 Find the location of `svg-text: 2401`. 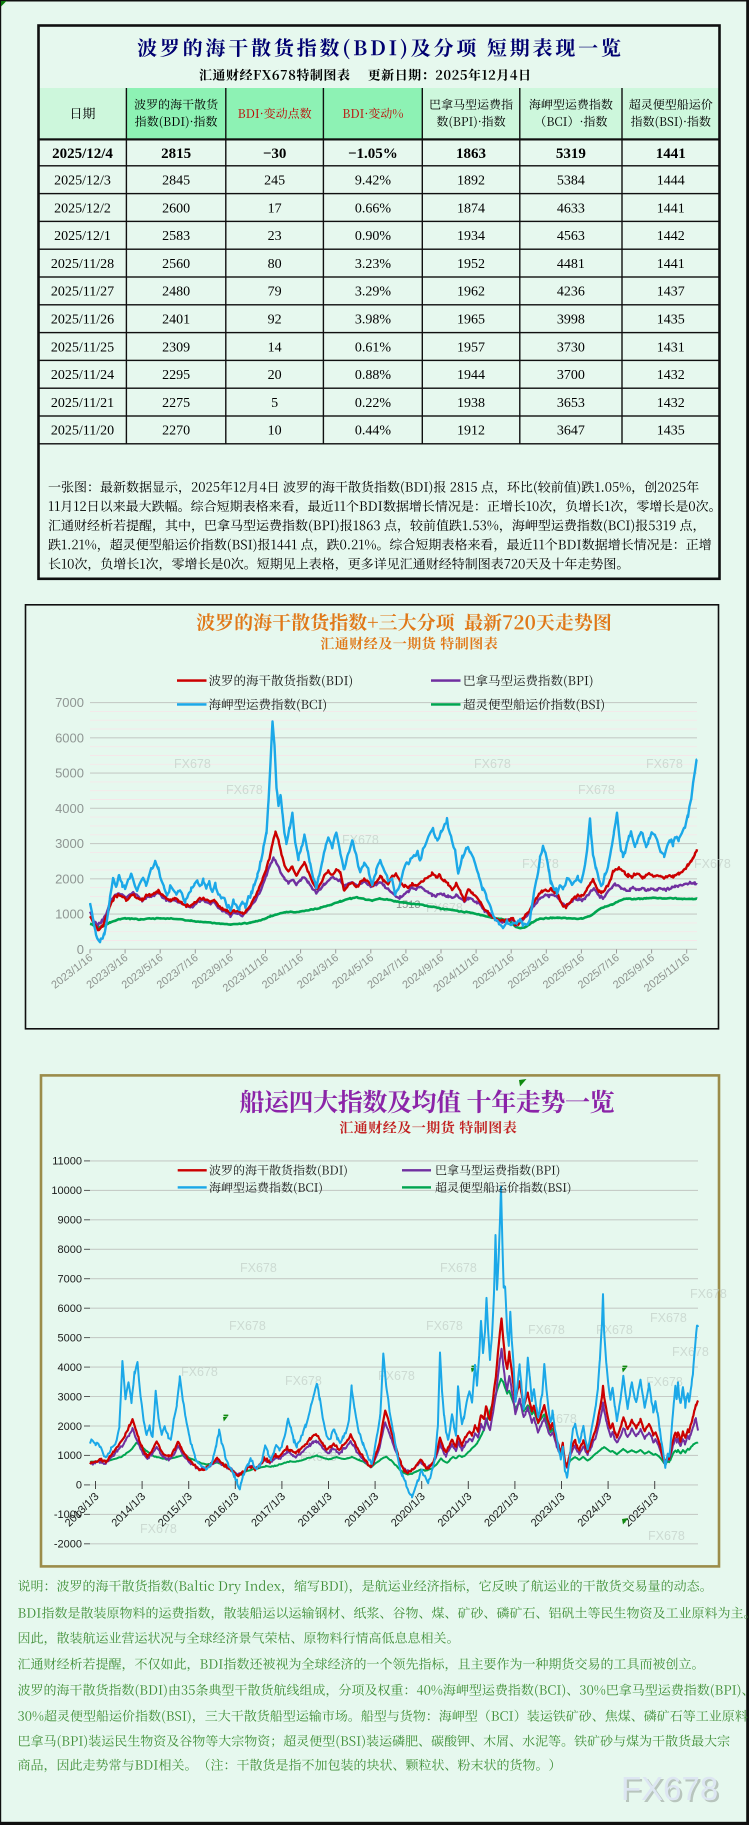

svg-text: 2401 is located at coordinates (176, 320).